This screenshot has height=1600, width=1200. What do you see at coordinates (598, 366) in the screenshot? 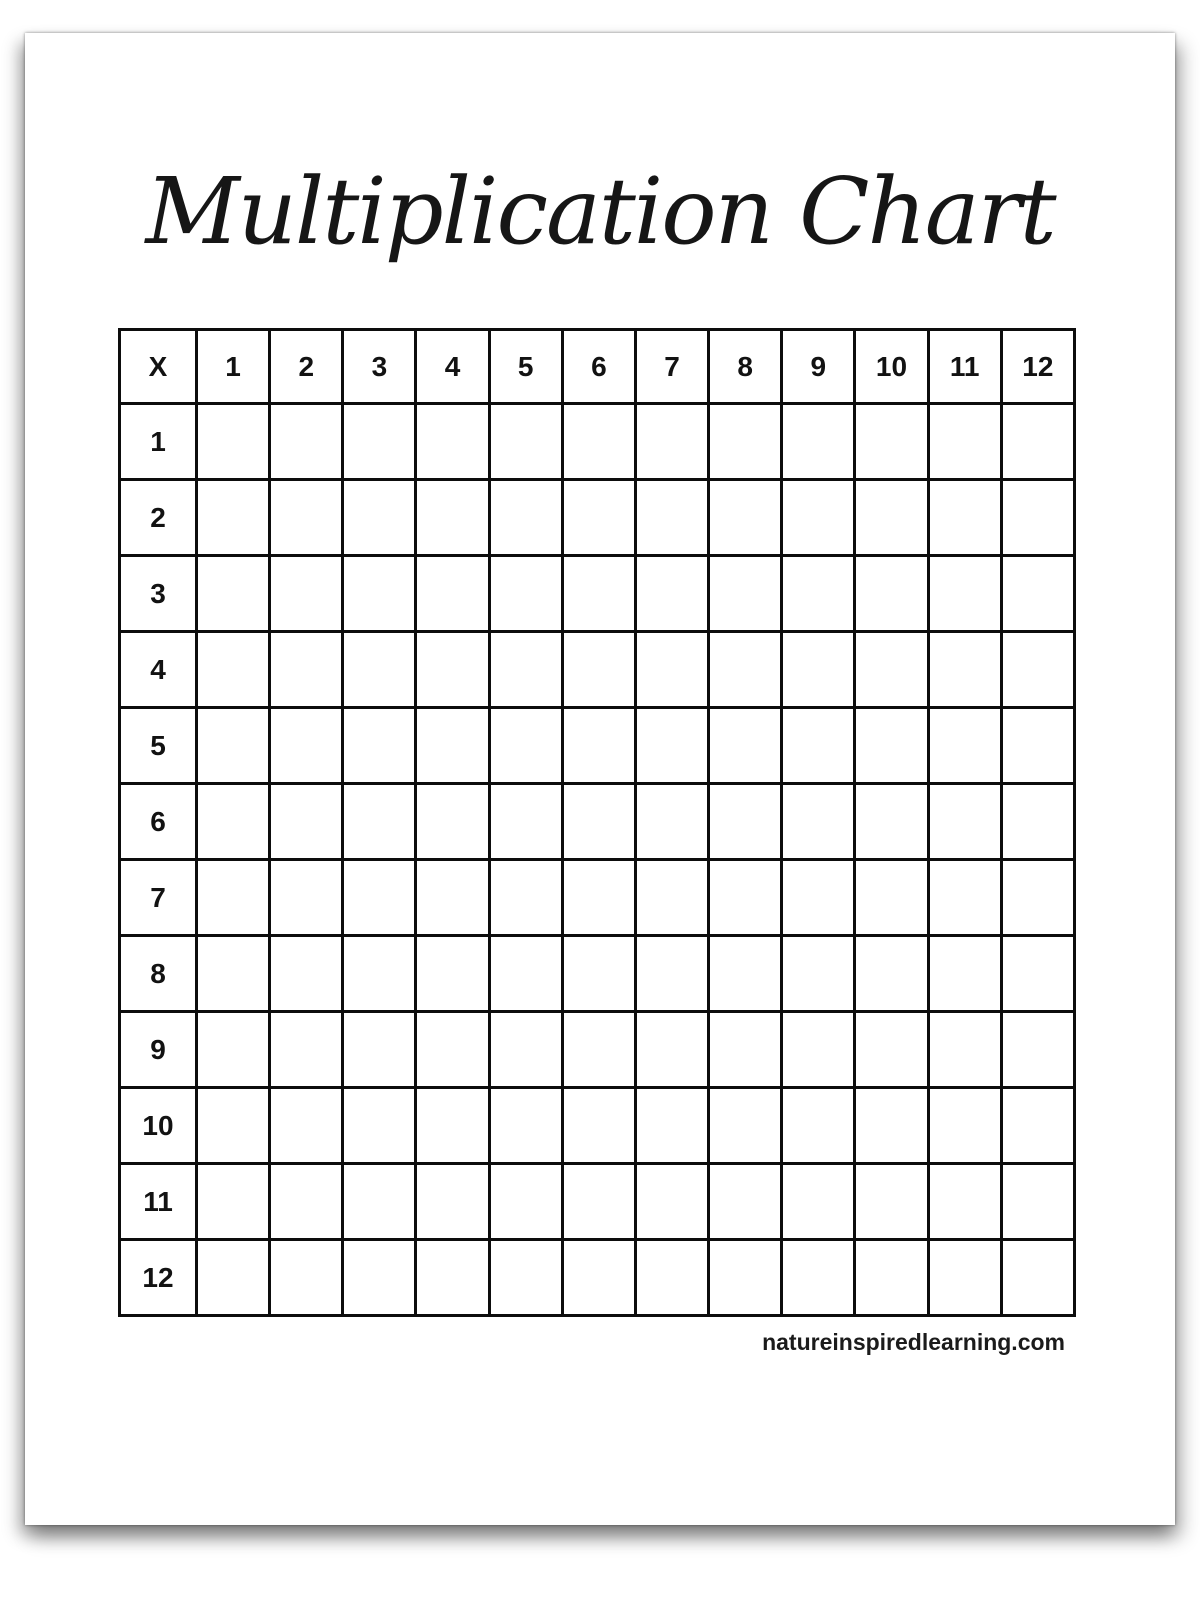
I see `column-header-6: 6` at bounding box center [598, 366].